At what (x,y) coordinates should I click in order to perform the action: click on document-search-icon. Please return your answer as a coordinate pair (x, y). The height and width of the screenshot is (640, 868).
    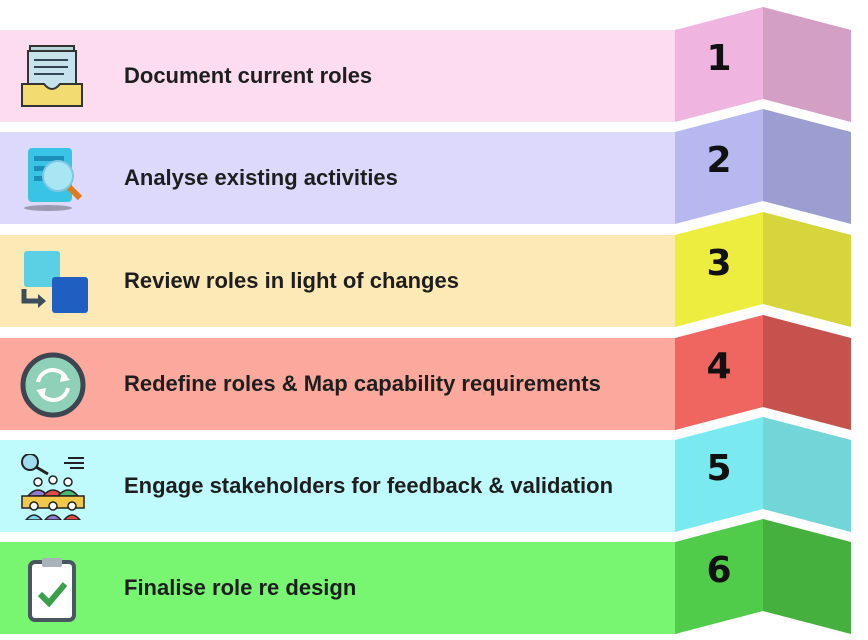
    Looking at the image, I should click on (53, 179).